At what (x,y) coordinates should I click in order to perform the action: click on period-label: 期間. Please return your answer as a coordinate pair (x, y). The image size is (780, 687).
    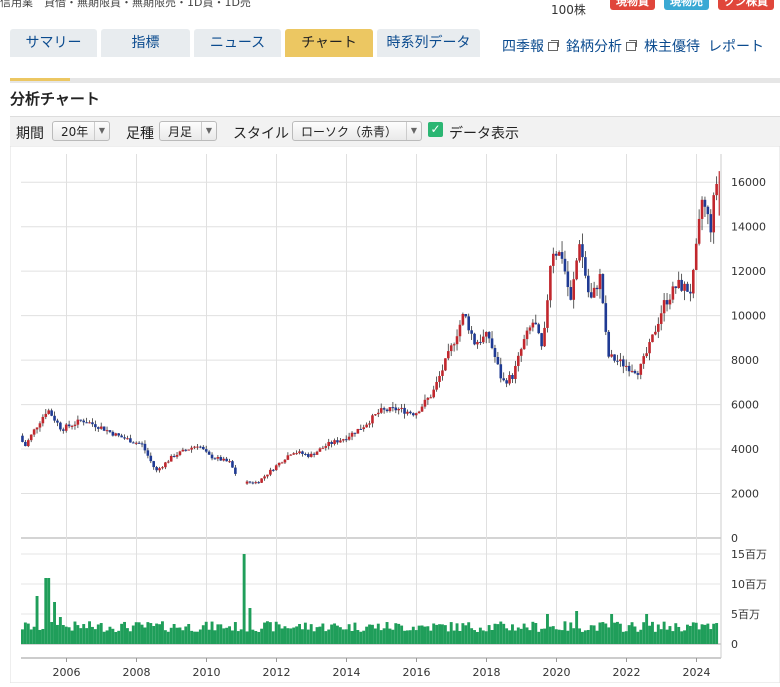
    Looking at the image, I should click on (30, 134).